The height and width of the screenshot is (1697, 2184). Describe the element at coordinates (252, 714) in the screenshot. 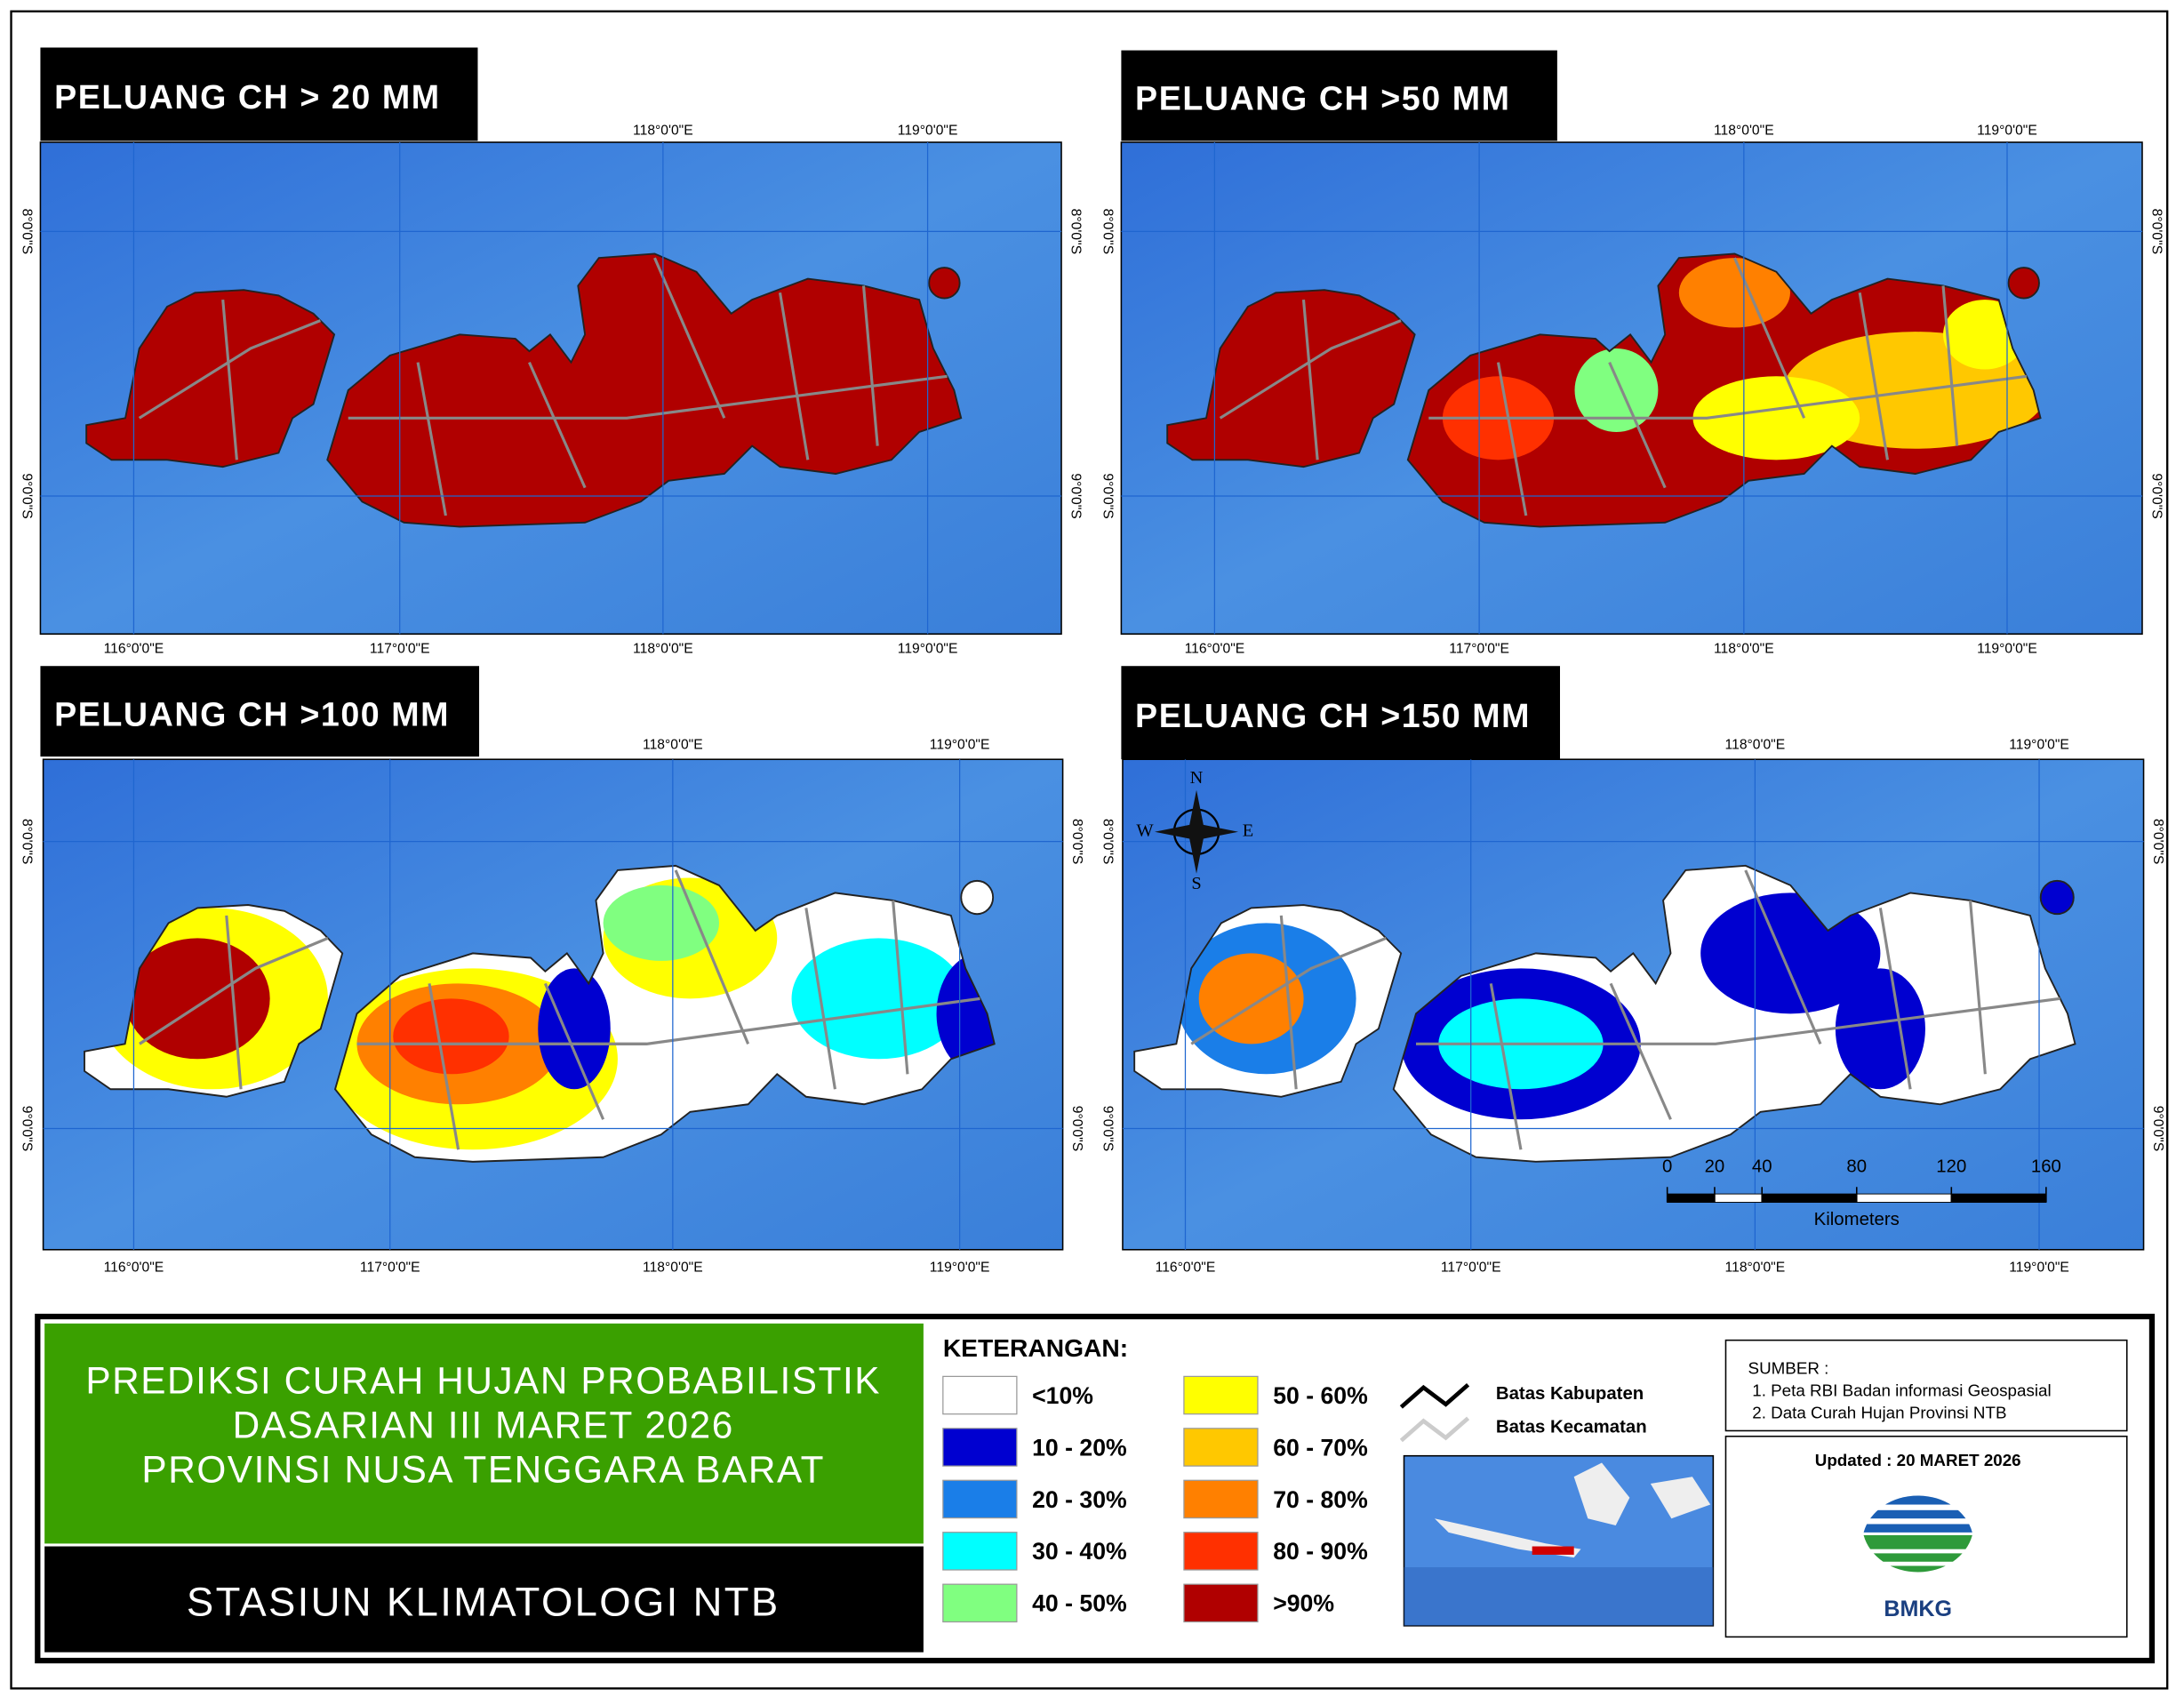

I see `panel-title: PELUANG CH >100 MM` at that location.